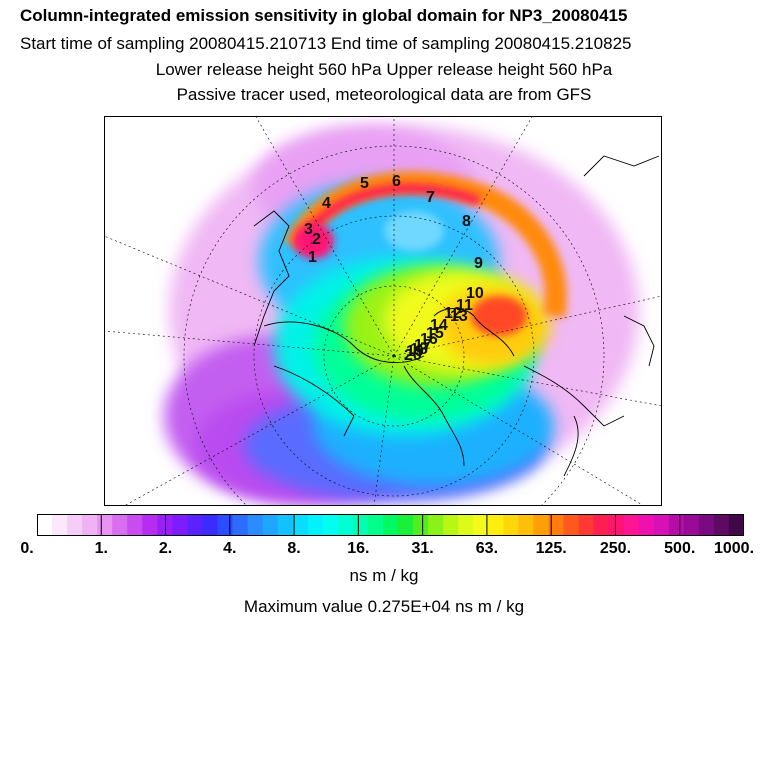 This screenshot has width=768, height=768. I want to click on colorbar, so click(390, 525).